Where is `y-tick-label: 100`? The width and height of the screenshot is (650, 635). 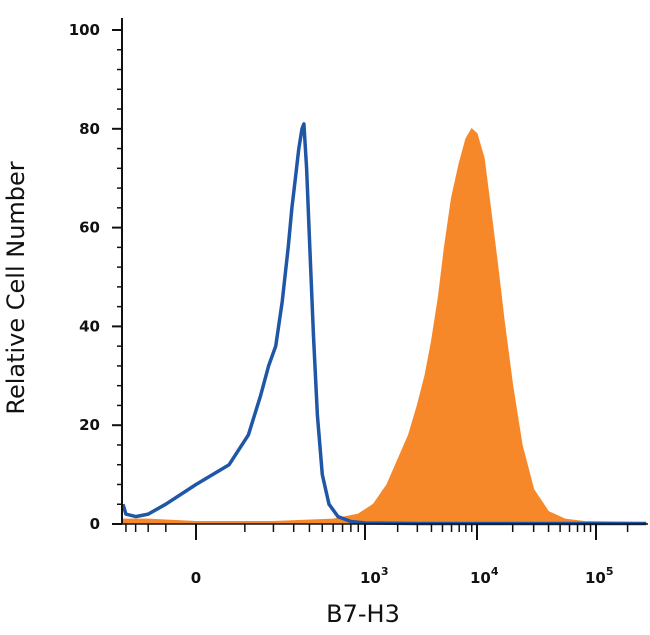
y-tick-label: 100 is located at coordinates (84, 30).